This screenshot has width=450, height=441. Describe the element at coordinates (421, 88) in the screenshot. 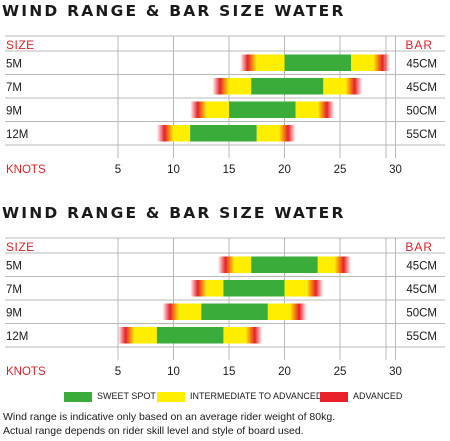

I see `chart-1-row-bar-7M: 45CM` at that location.